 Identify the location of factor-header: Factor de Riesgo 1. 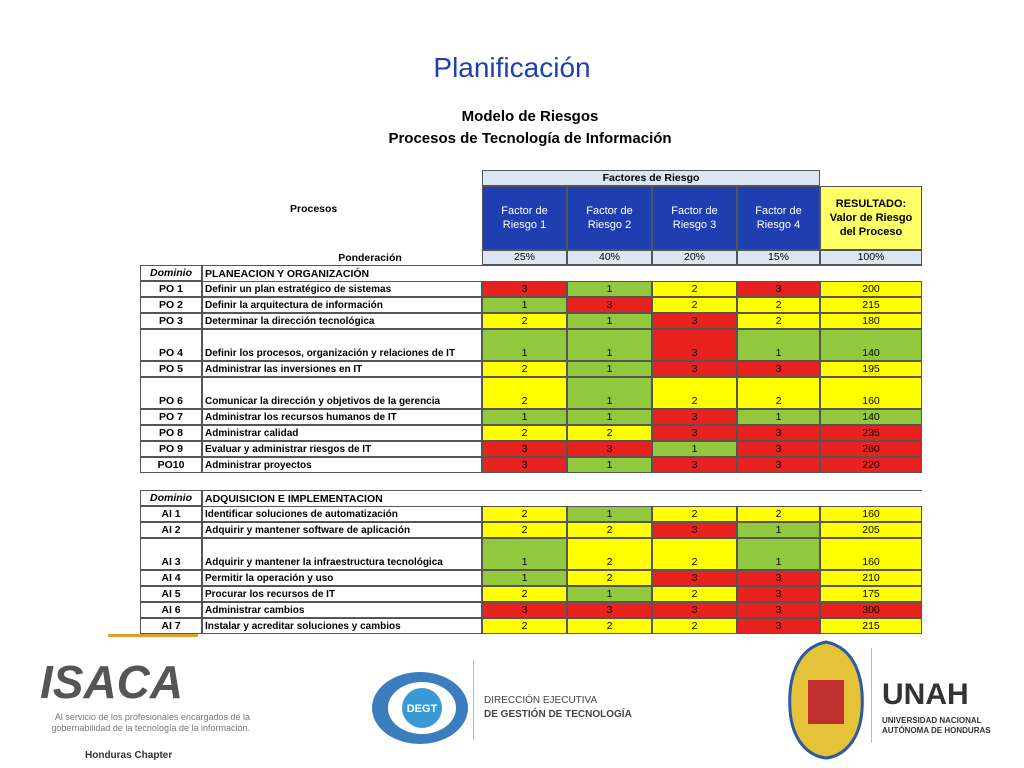
(524, 218).